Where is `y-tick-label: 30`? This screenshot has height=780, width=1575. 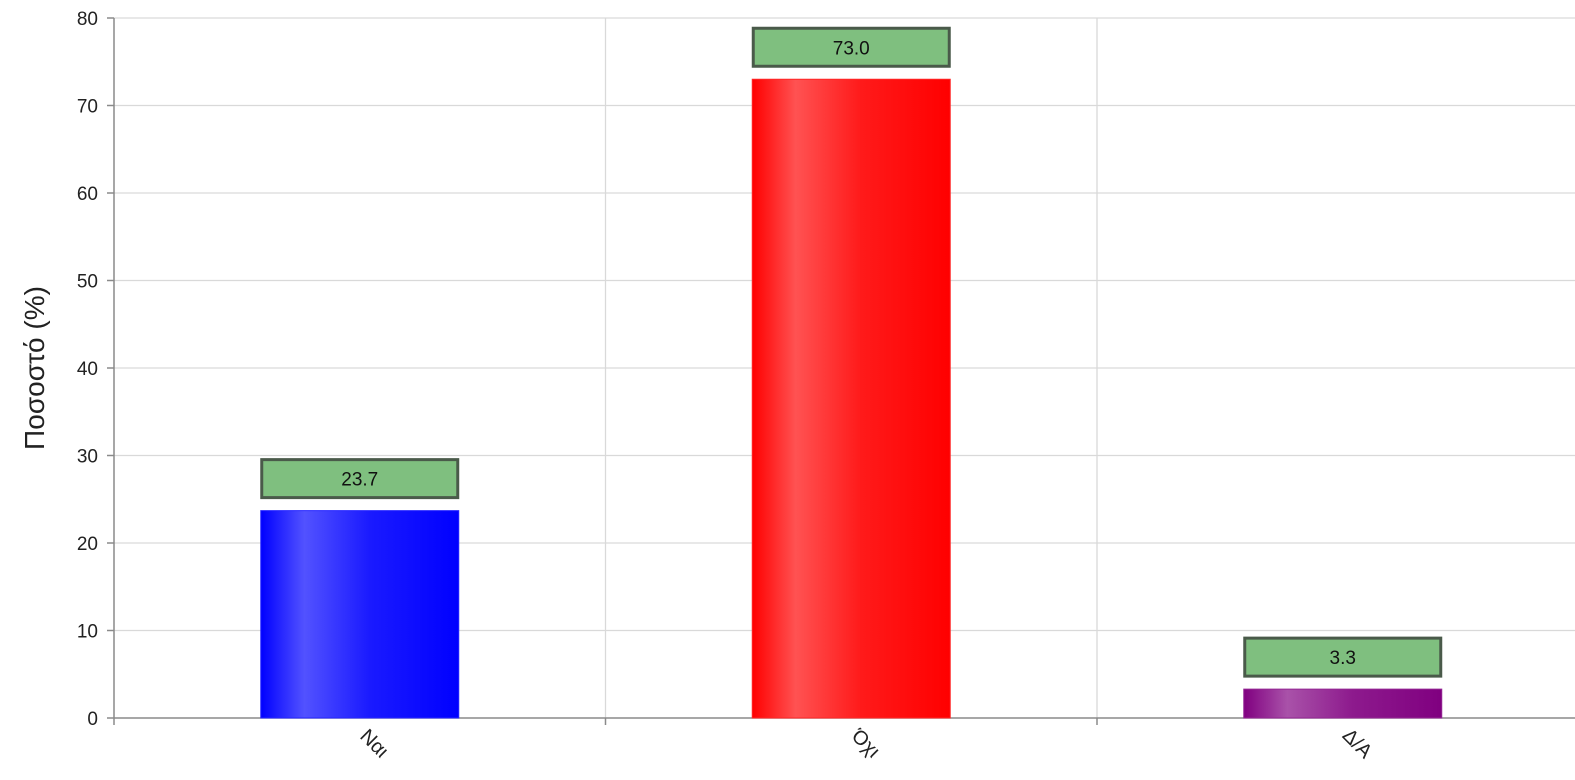
y-tick-label: 30 is located at coordinates (87, 457).